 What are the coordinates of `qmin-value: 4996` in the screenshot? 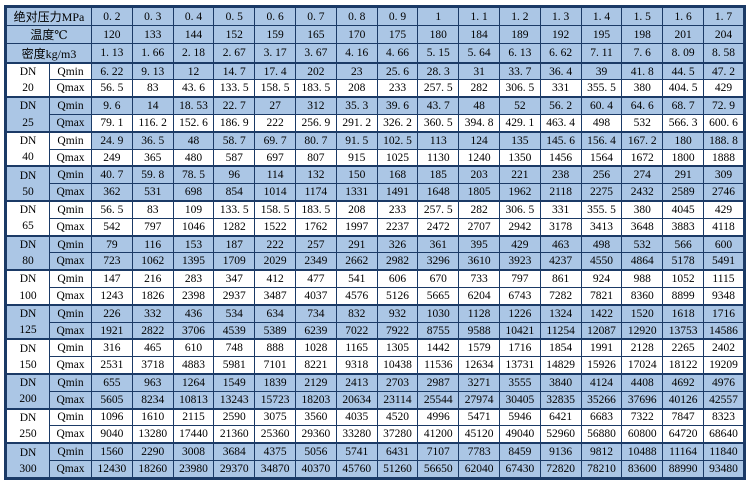 It's located at (438, 417).